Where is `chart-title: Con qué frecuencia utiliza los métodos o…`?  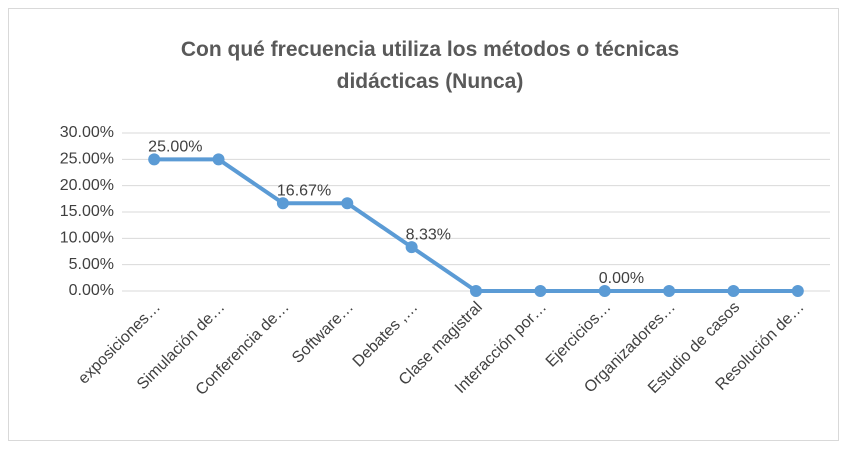 chart-title: Con qué frecuencia utiliza los métodos o… is located at coordinates (430, 65).